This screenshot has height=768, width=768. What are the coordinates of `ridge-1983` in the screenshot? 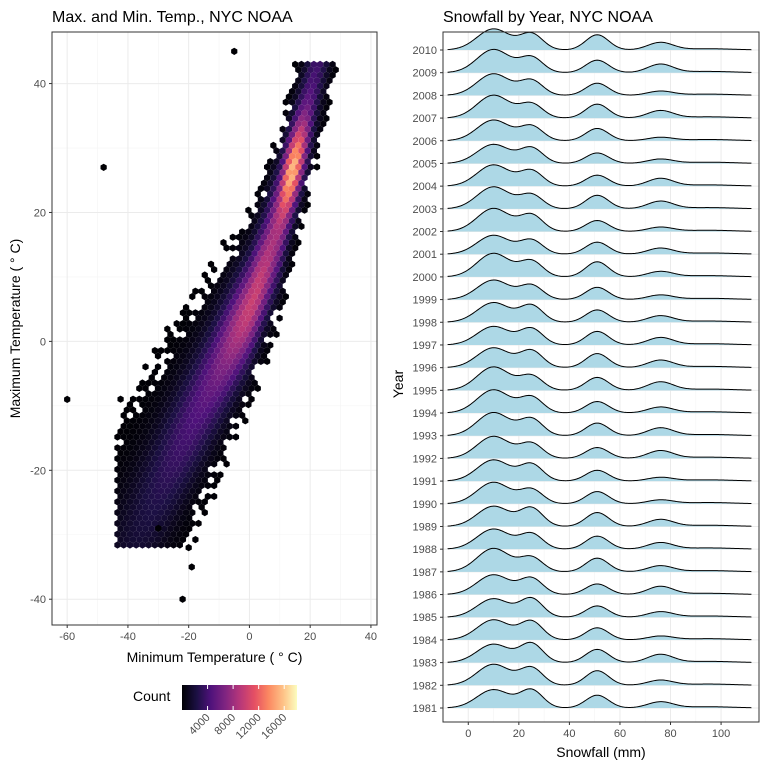 It's located at (599, 652).